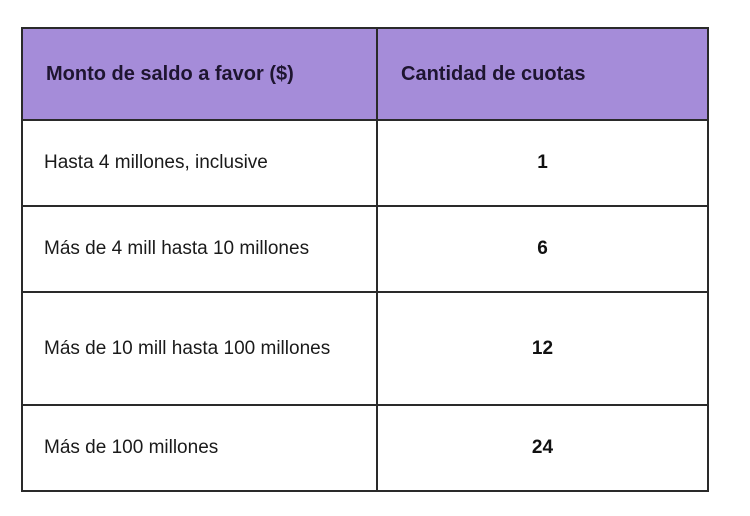 The image size is (750, 516). Describe the element at coordinates (199, 74) in the screenshot. I see `column-header-amount: Monto de saldo a favor ($)` at that location.